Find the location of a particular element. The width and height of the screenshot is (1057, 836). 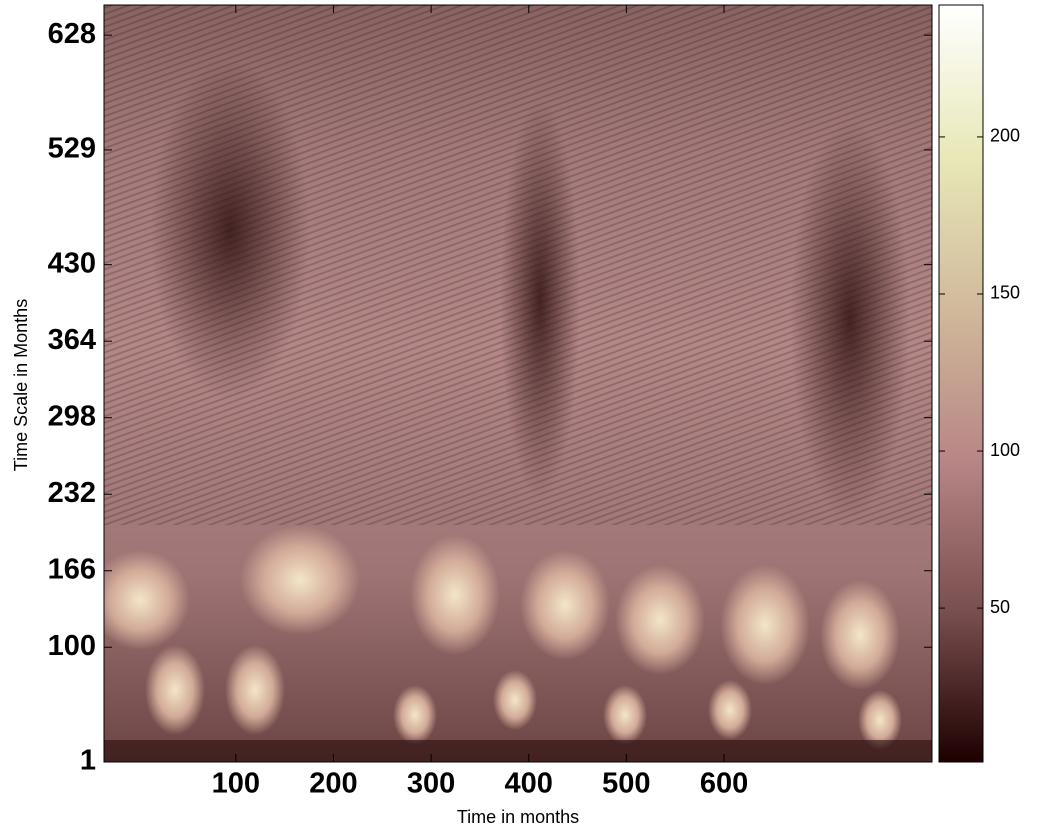

colorbar-tick-label: 50 is located at coordinates (1000, 607).